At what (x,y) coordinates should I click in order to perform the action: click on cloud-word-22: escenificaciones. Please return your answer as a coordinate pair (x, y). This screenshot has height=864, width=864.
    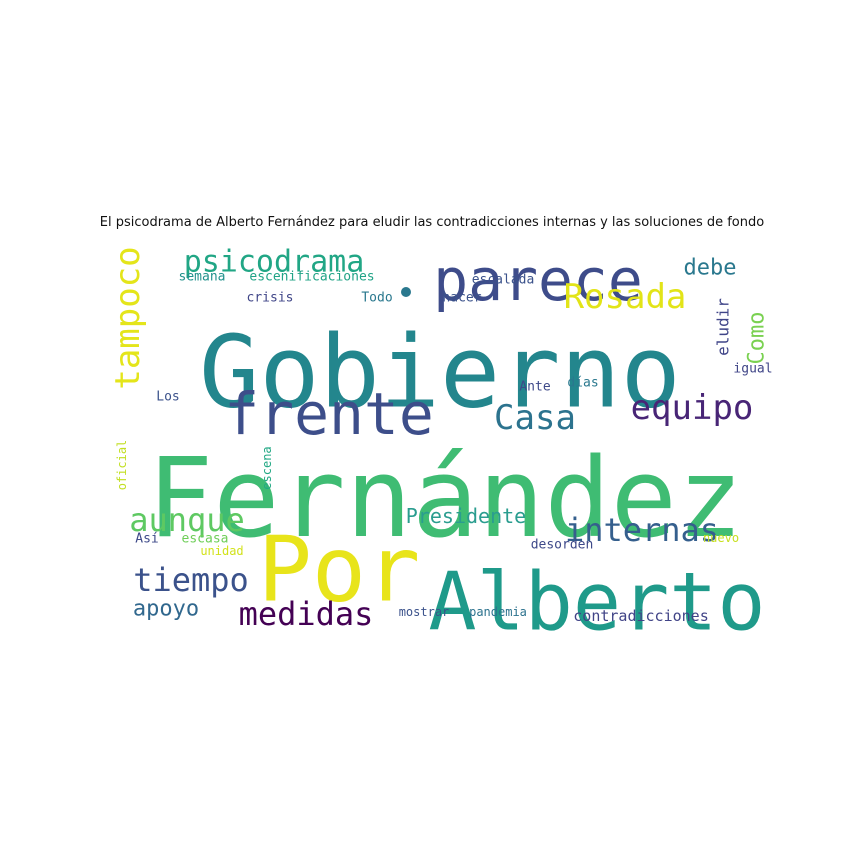
    Looking at the image, I should click on (311, 277).